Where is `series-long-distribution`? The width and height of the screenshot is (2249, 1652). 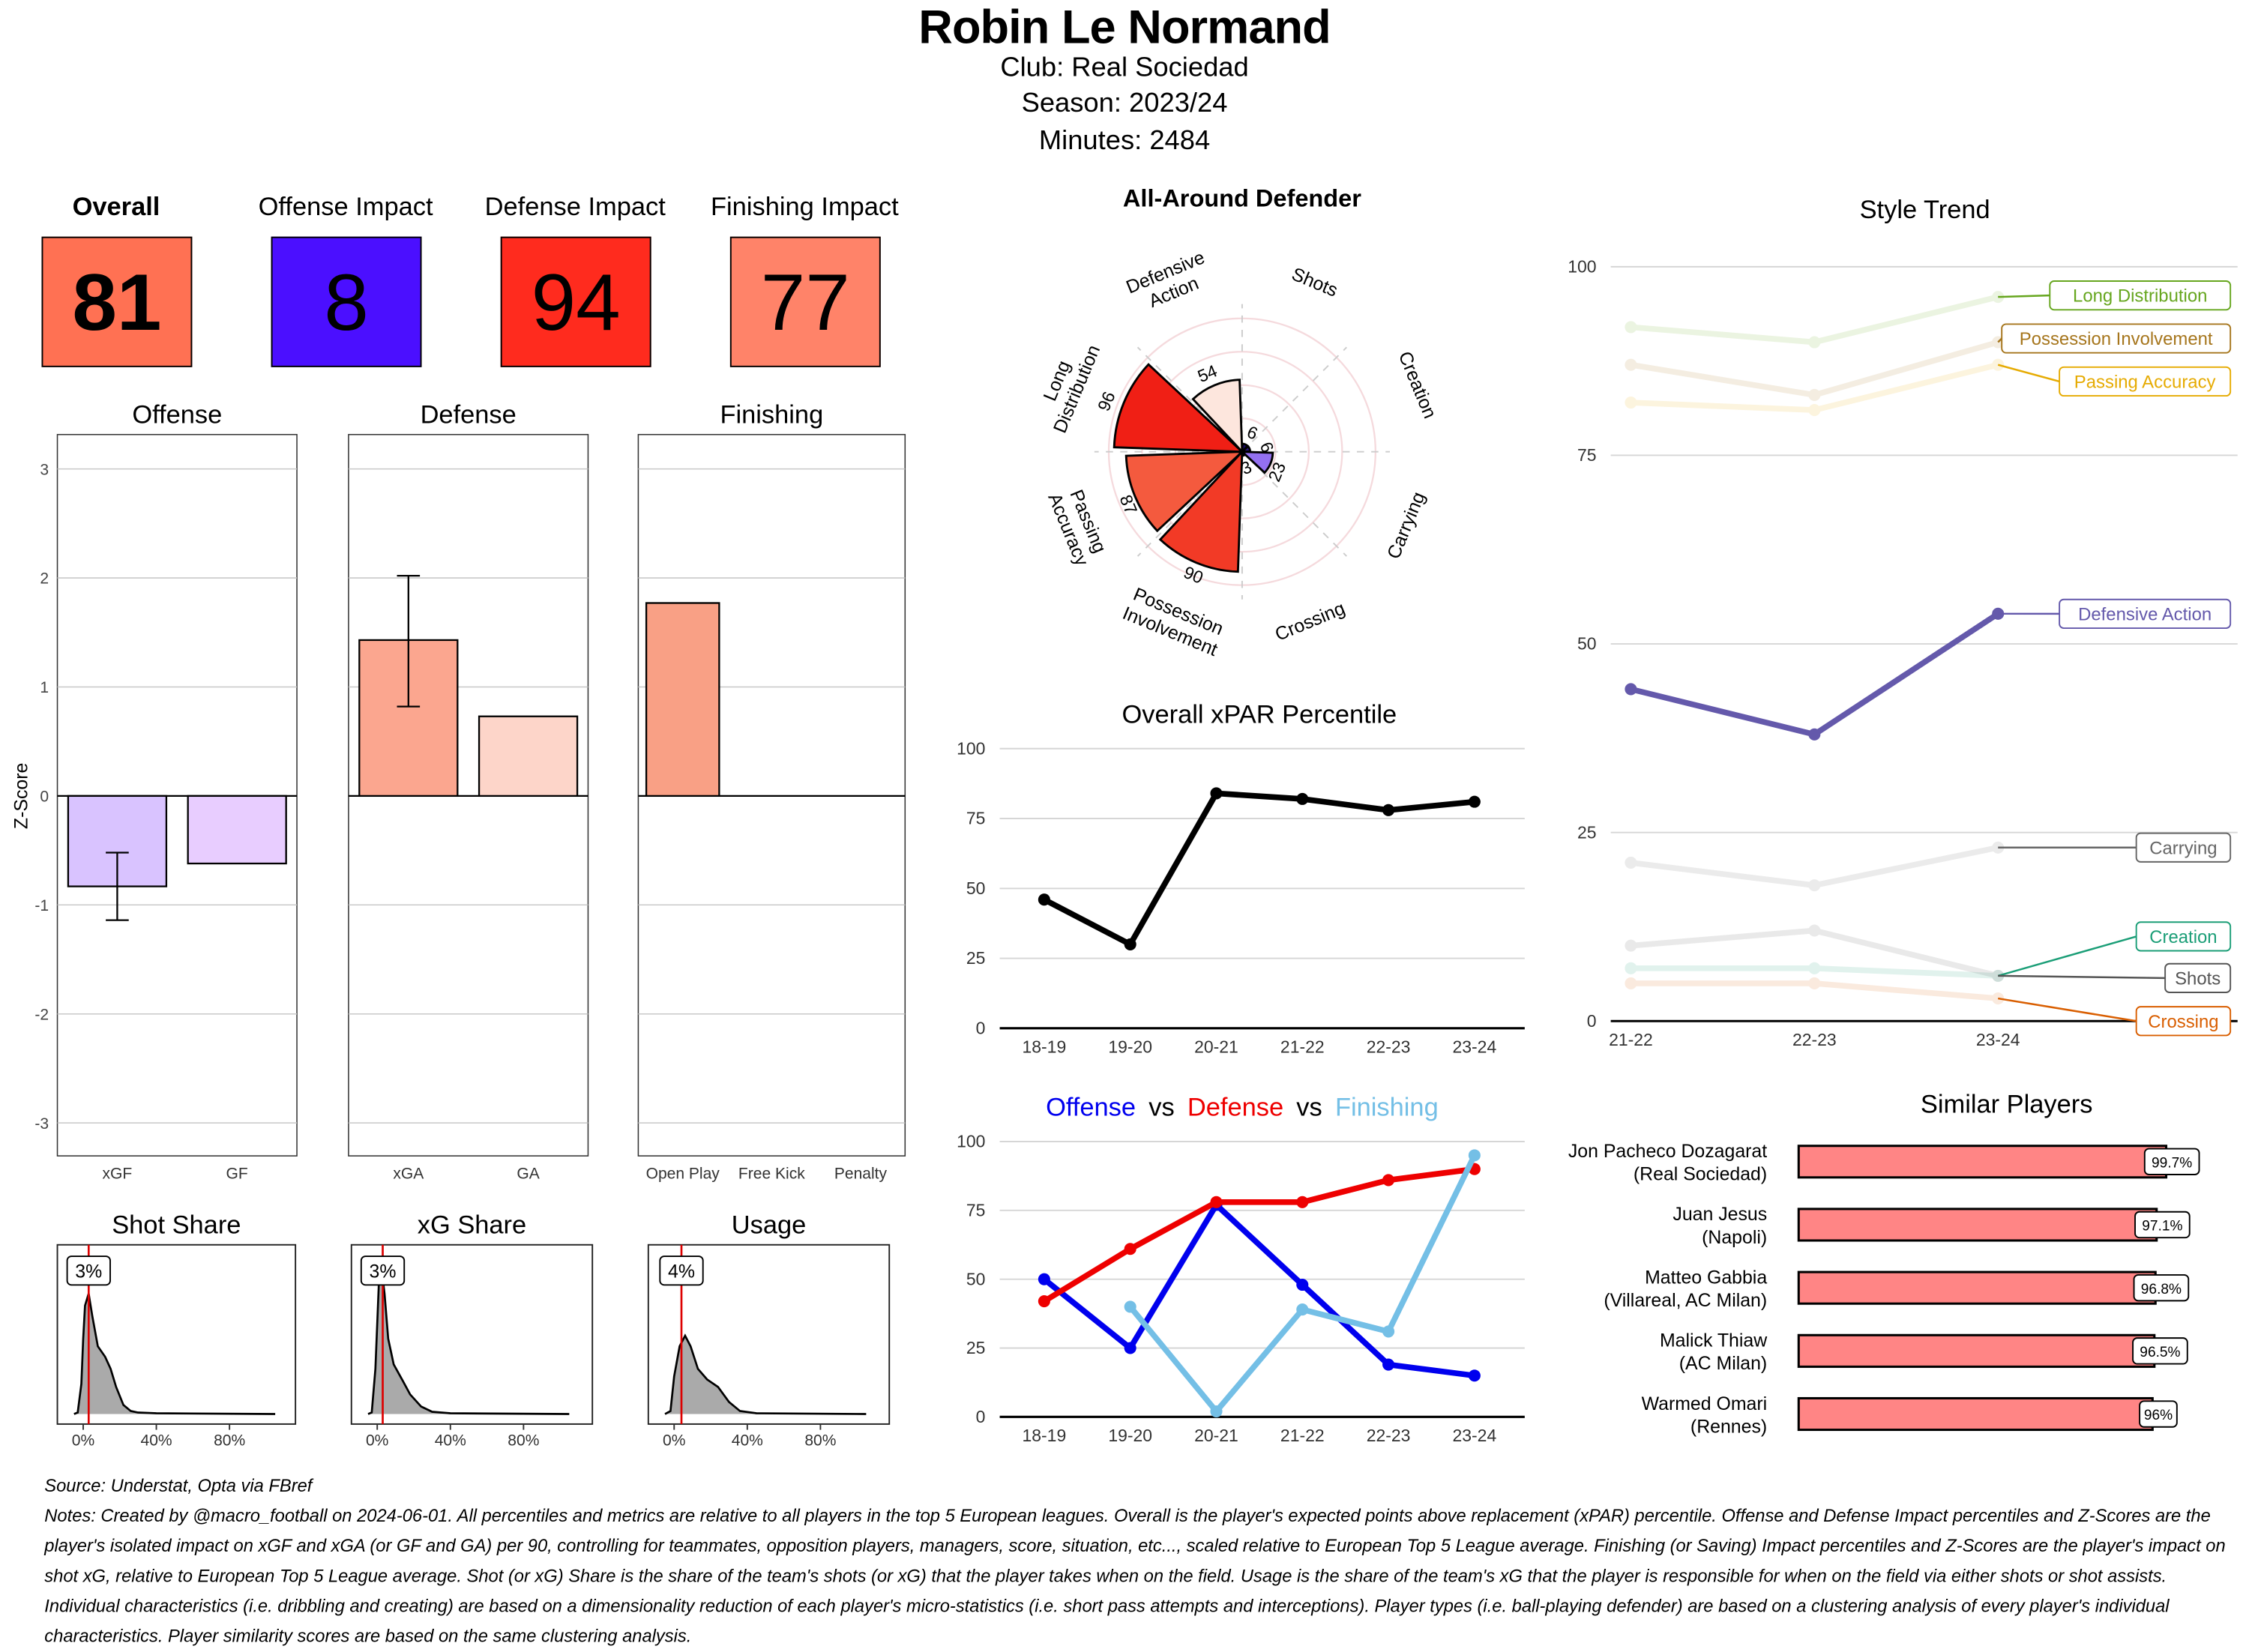
series-long-distribution is located at coordinates (1815, 319).